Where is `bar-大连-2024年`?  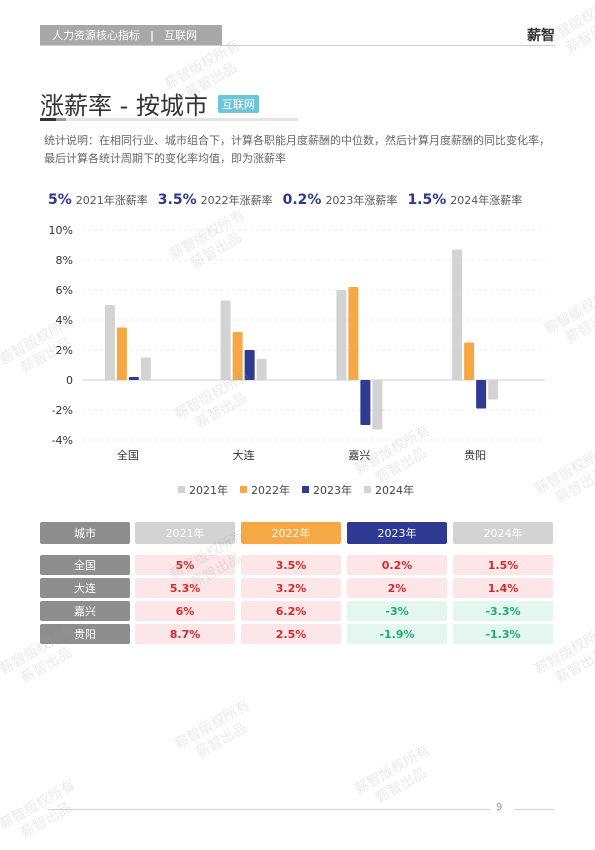 bar-大连-2024年 is located at coordinates (261, 369).